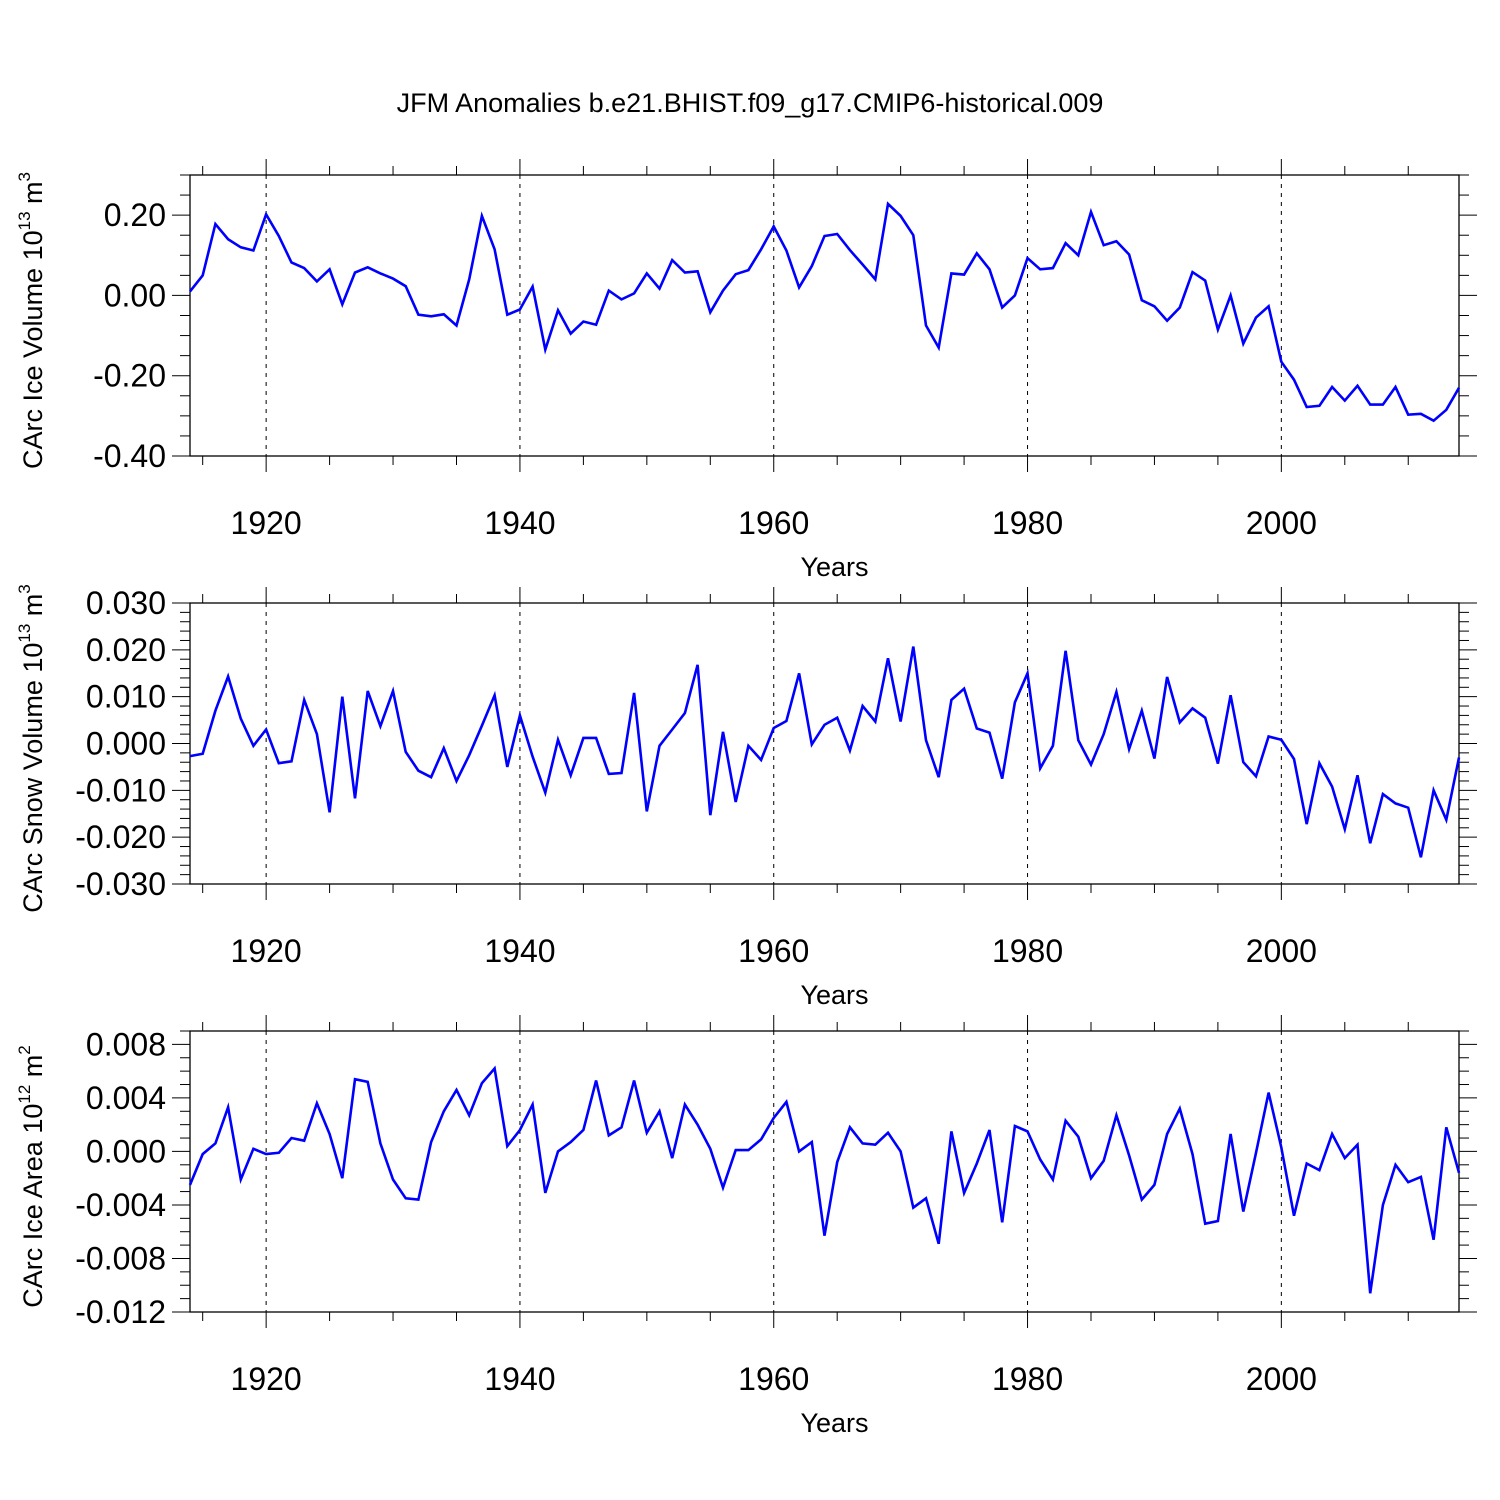  Describe the element at coordinates (824, 312) in the screenshot. I see `series-line-ice-volume` at that location.